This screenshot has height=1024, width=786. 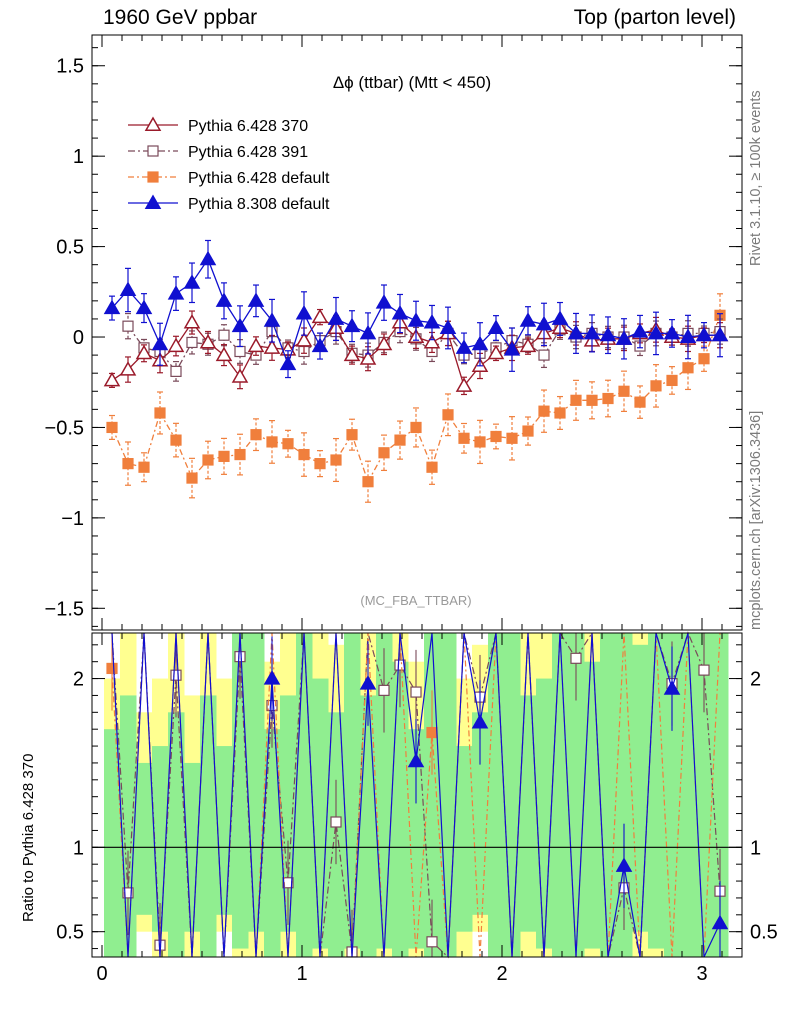 What do you see at coordinates (70, 67) in the screenshot?
I see `y-tick-label: 1.5` at bounding box center [70, 67].